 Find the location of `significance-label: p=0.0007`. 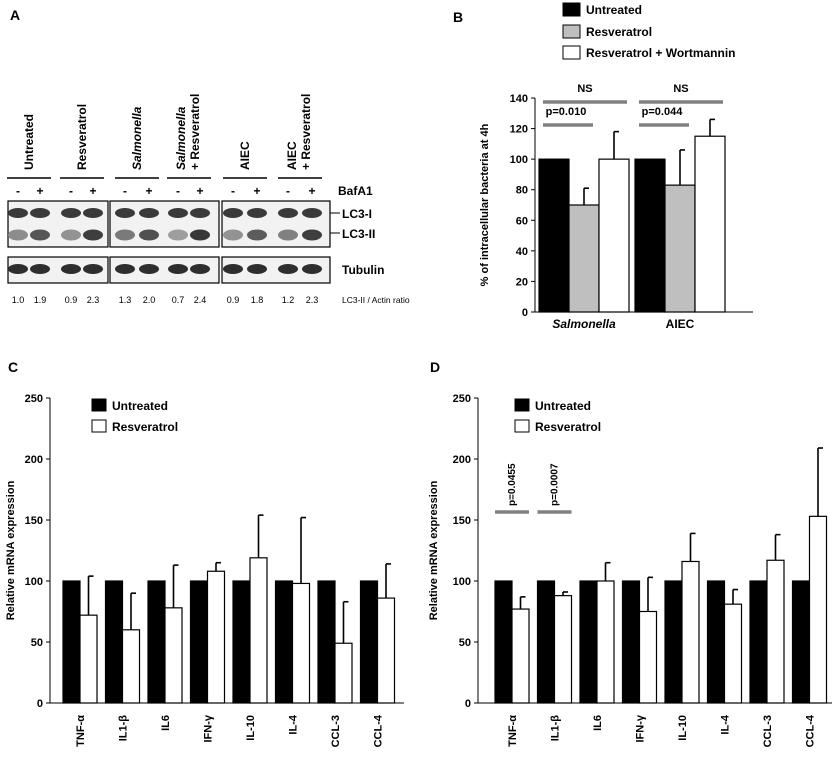

significance-label: p=0.0007 is located at coordinates (555, 484).